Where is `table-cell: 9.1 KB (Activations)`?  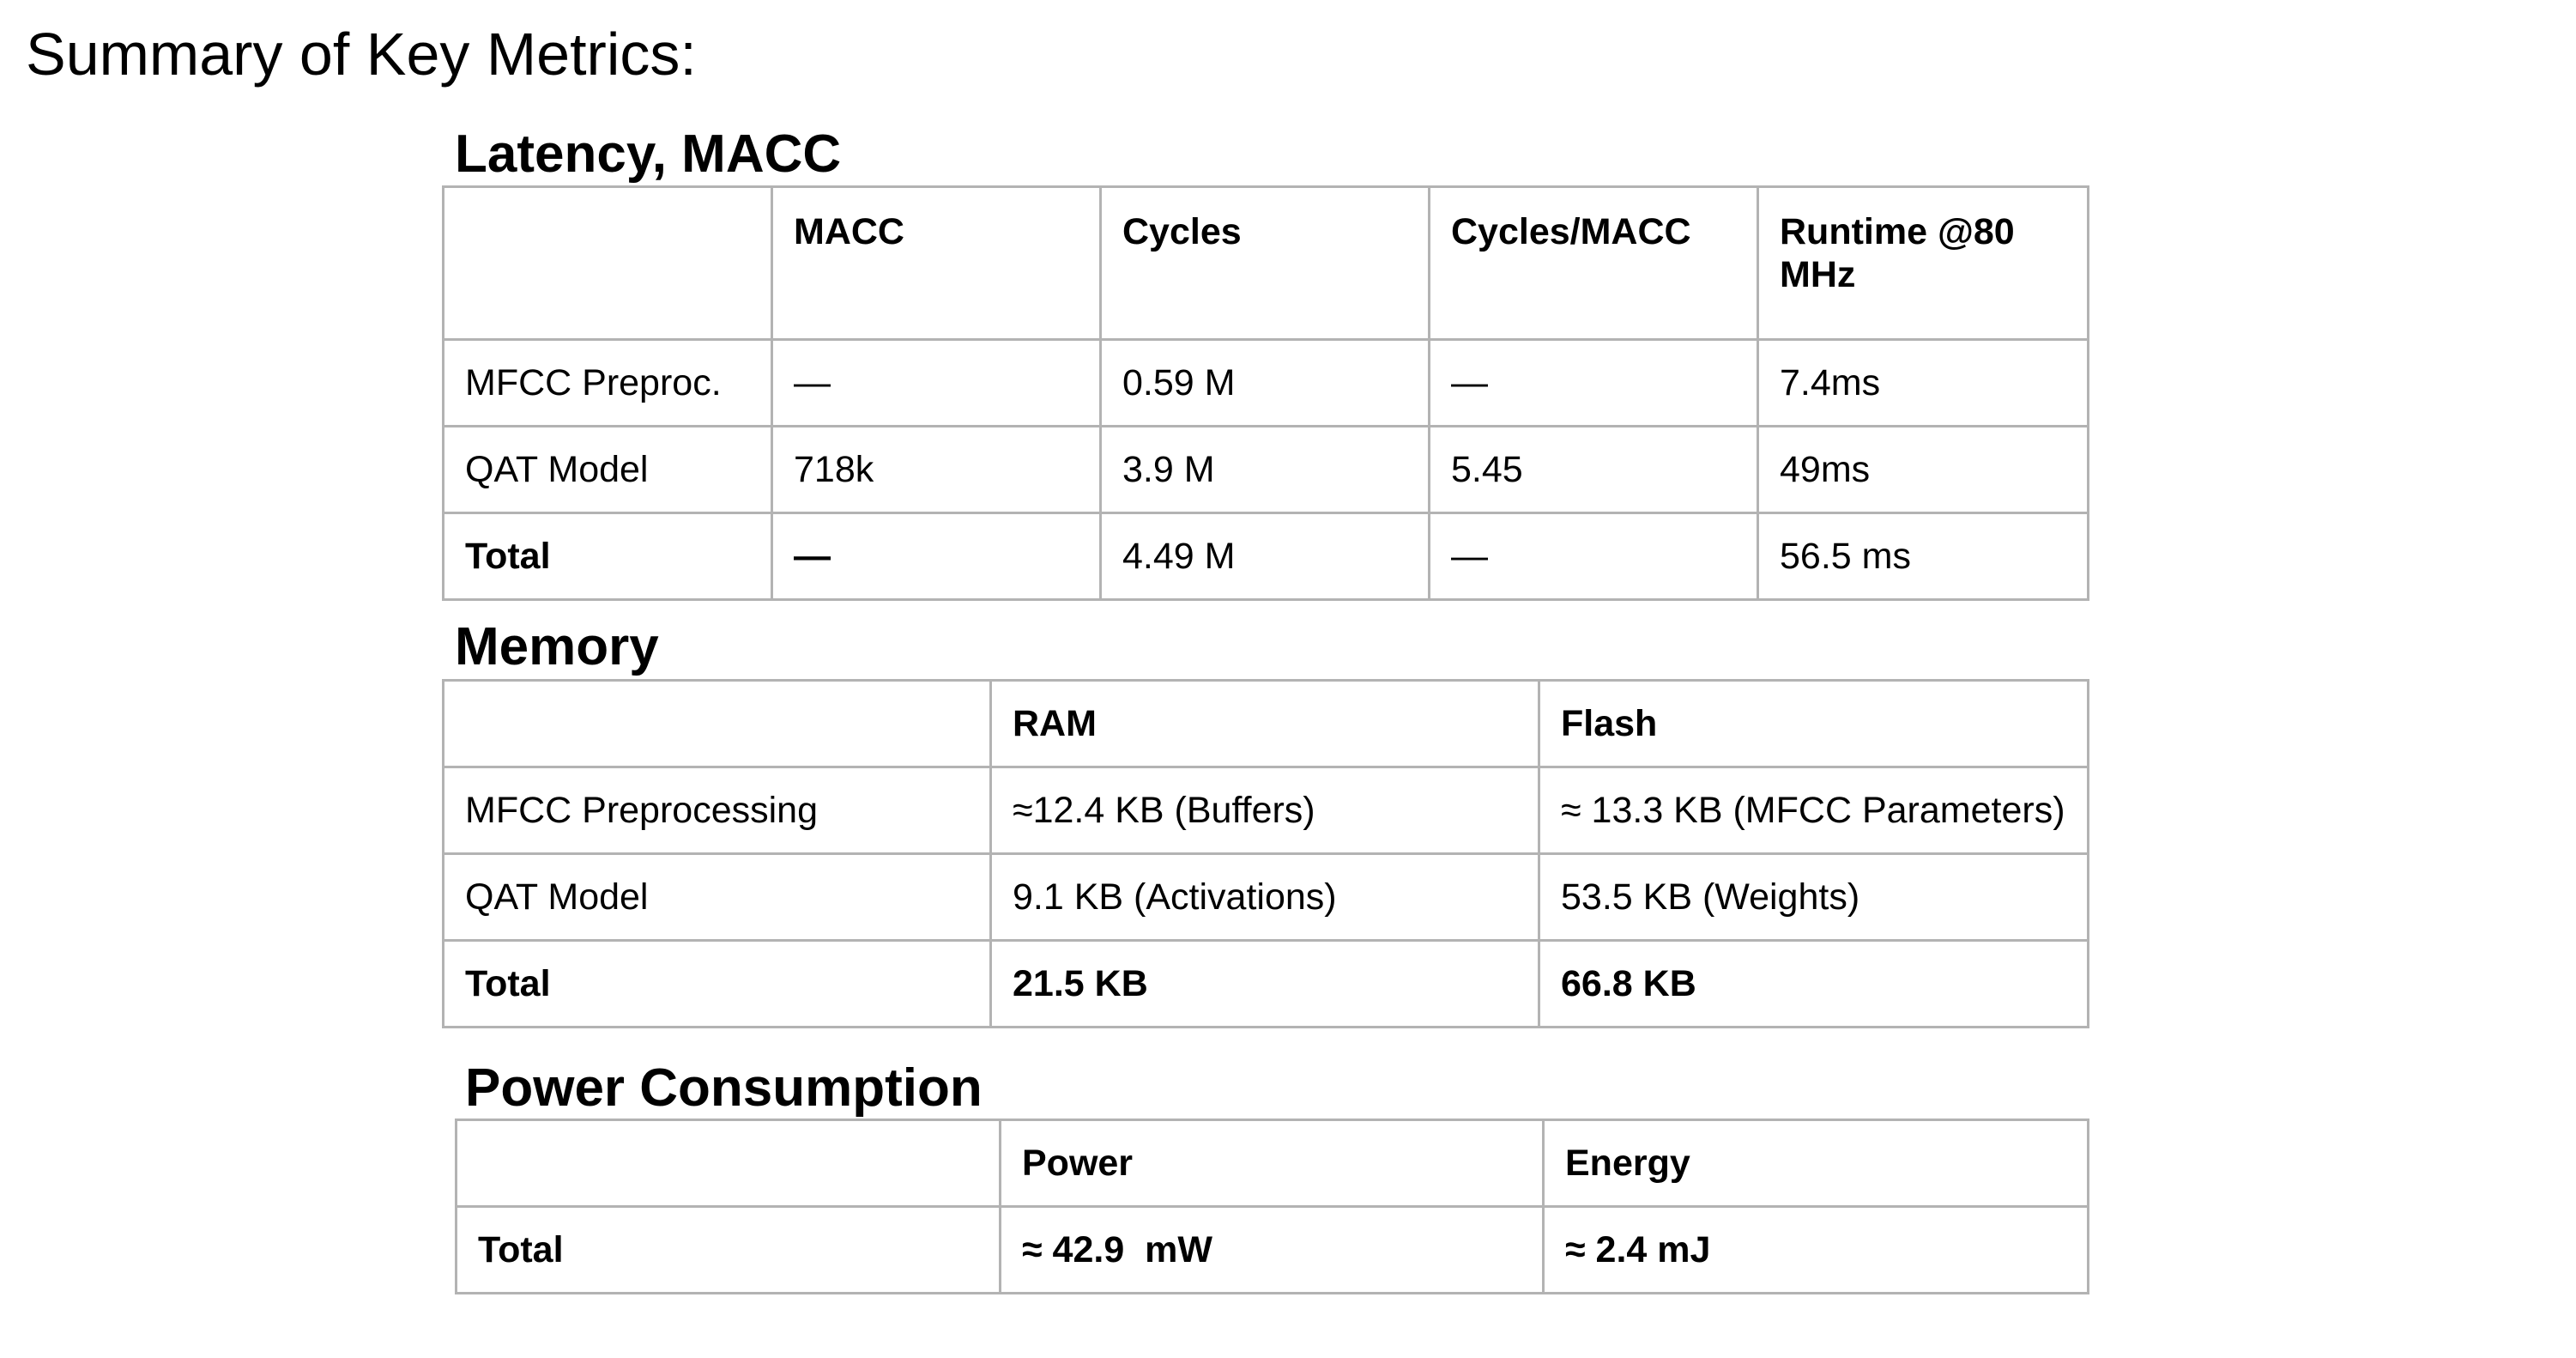
table-cell: 9.1 KB (Activations) is located at coordinates (1264, 897).